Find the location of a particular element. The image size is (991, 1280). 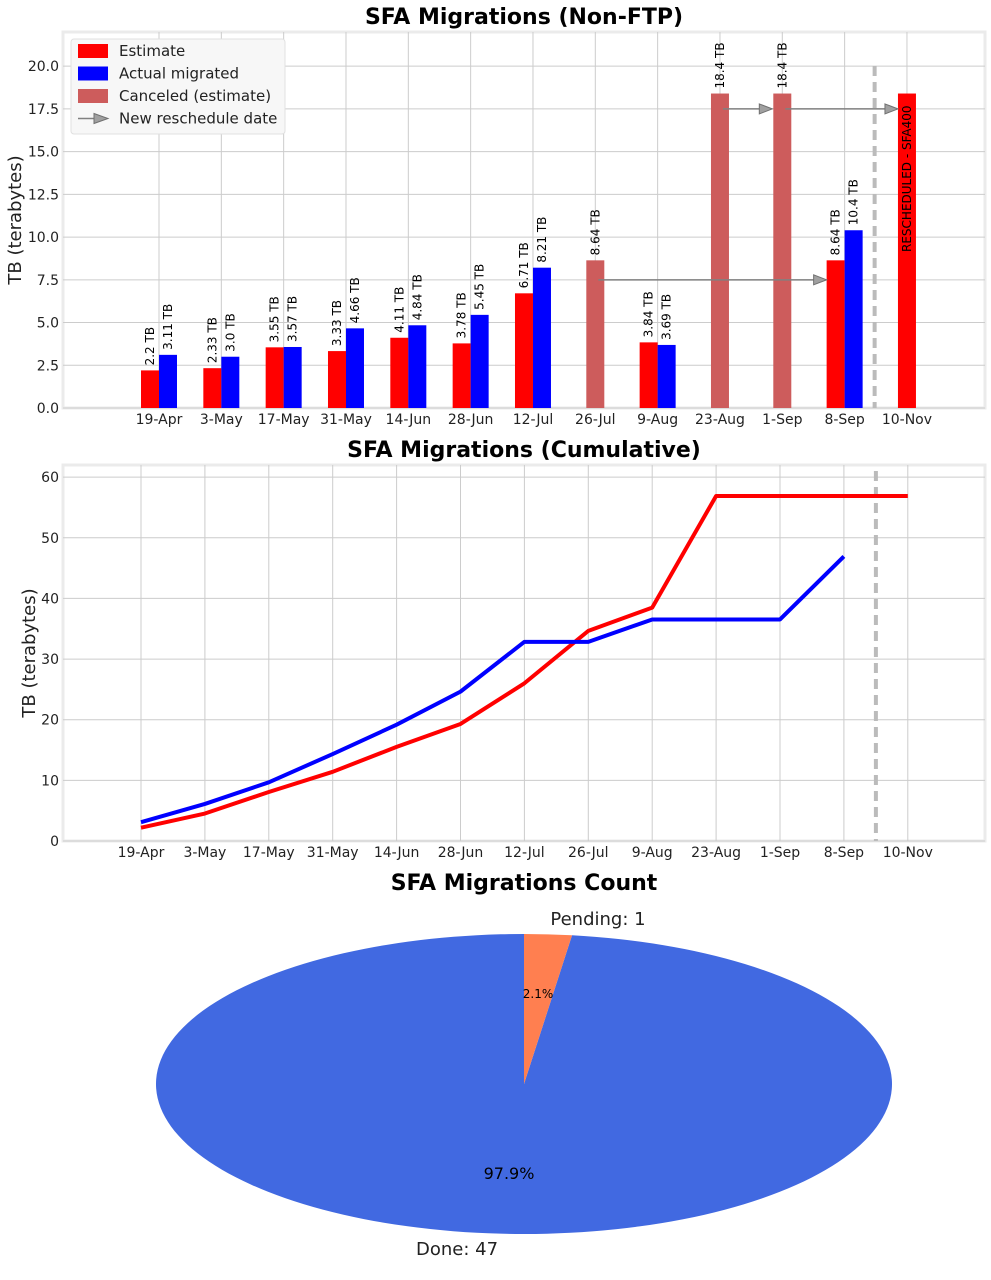

chart1-ytick: 12.5 is located at coordinates (43, 195).